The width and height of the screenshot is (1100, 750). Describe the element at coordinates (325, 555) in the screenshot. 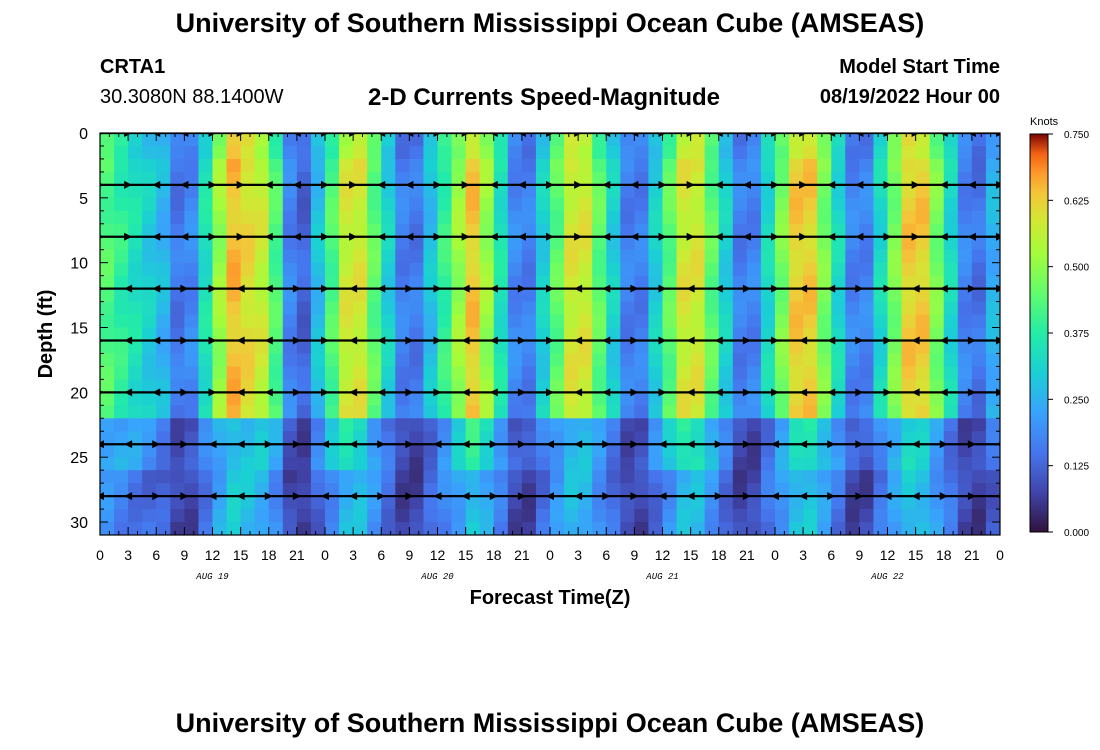

I see `x-tick-label: 0` at that location.